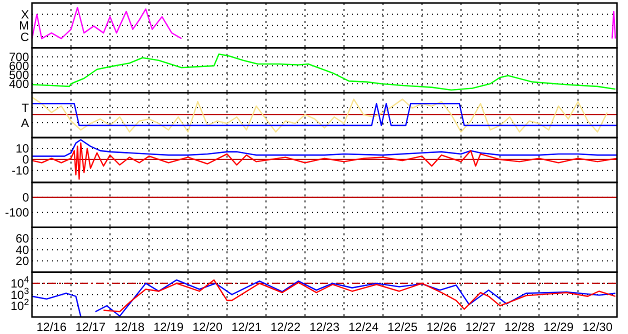 This screenshot has width=628, height=334. I want to click on text: T, so click(26, 107).